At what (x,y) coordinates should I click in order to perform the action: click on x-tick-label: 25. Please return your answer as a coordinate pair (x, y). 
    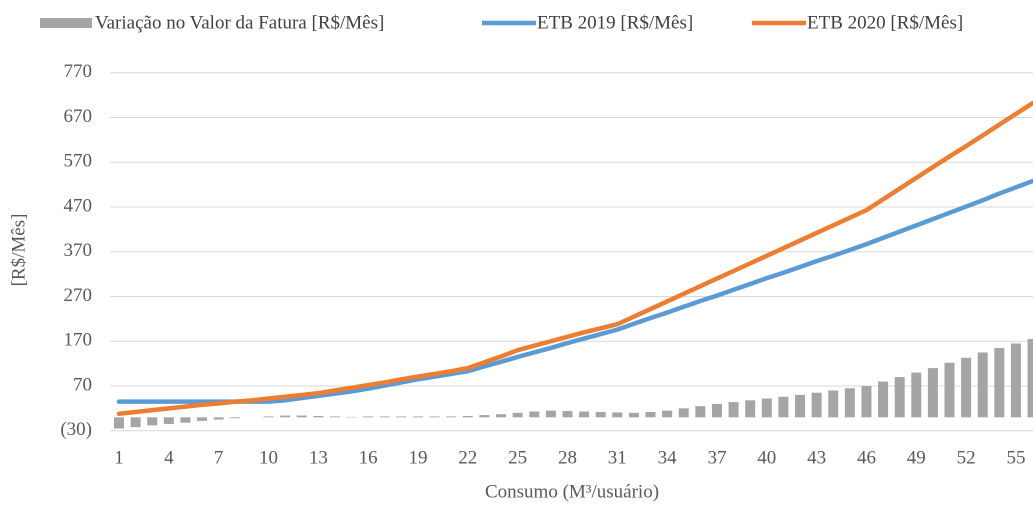
    Looking at the image, I should click on (517, 457).